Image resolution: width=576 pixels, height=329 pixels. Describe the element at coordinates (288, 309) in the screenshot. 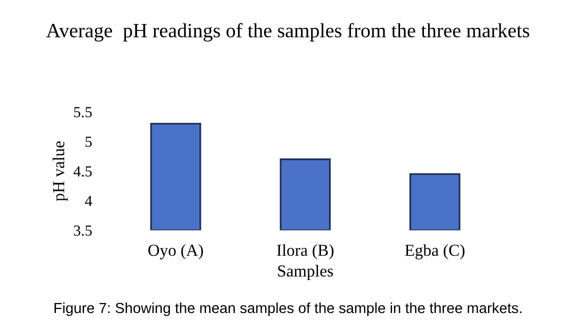

I see `caption: Figure 7: Showing the mean samples of the sample in the three markets.` at that location.